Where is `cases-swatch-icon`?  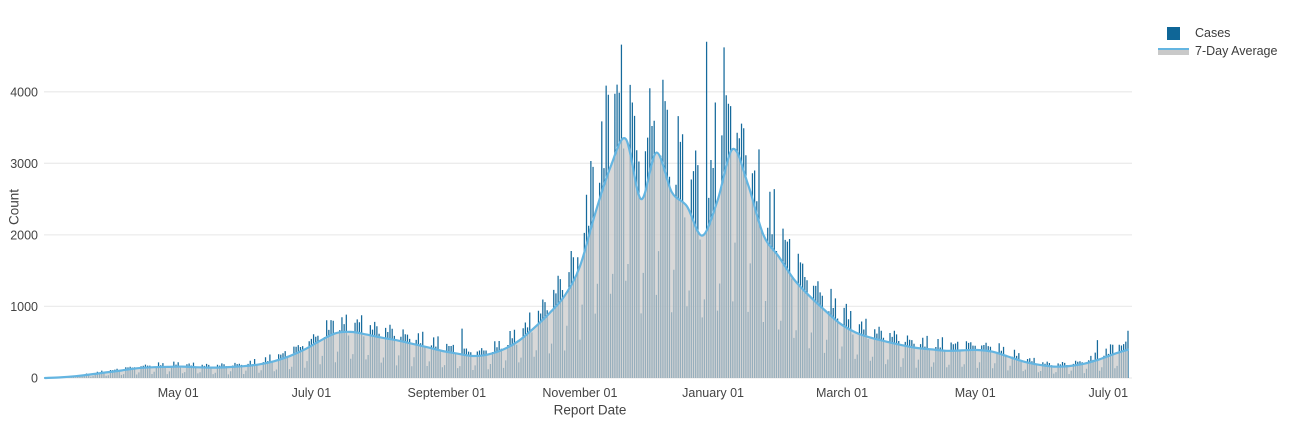
cases-swatch-icon is located at coordinates (1173, 33).